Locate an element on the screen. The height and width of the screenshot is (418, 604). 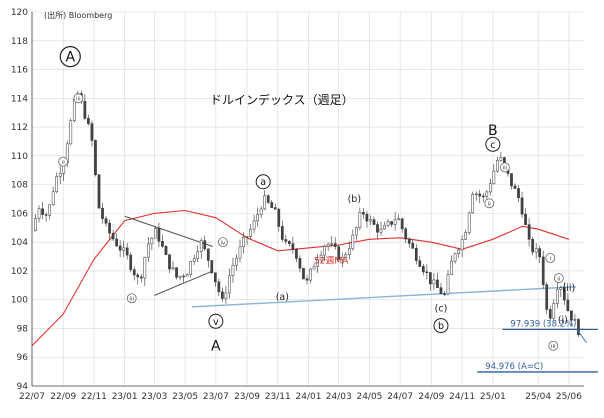
wave-label: a is located at coordinates (263, 182).